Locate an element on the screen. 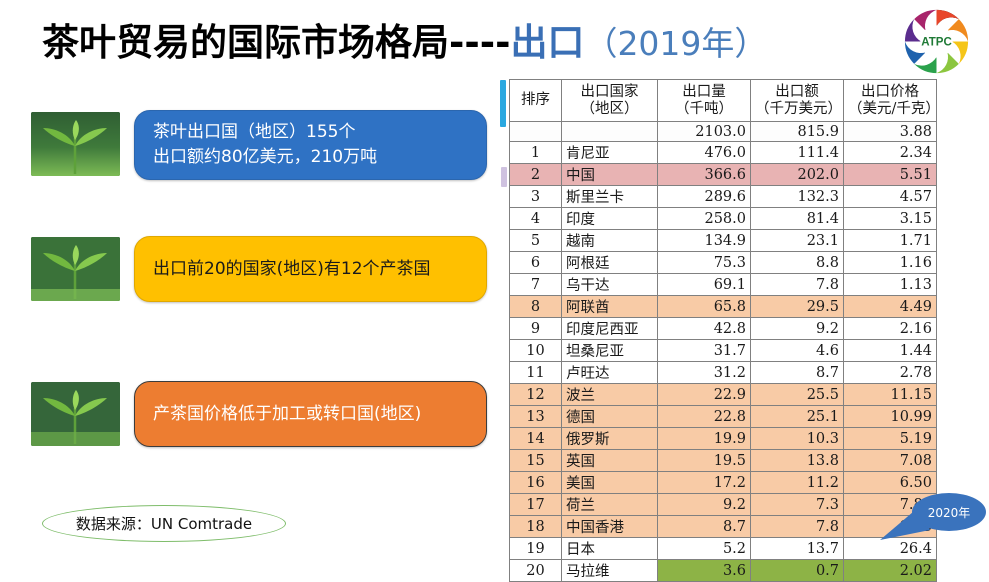 This screenshot has width=989, height=582. table-row: 1 肯尼亚 476.0 111.4 2.34 is located at coordinates (723, 152).